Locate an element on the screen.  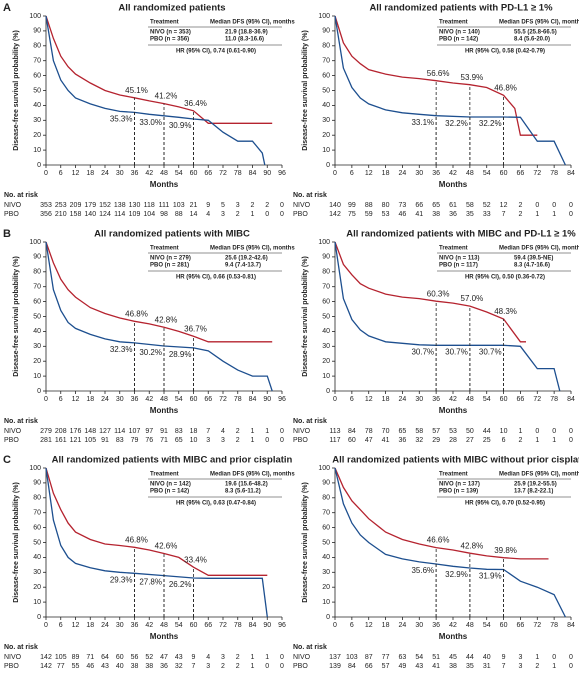
risk-count: 32 is located at coordinates (419, 440).